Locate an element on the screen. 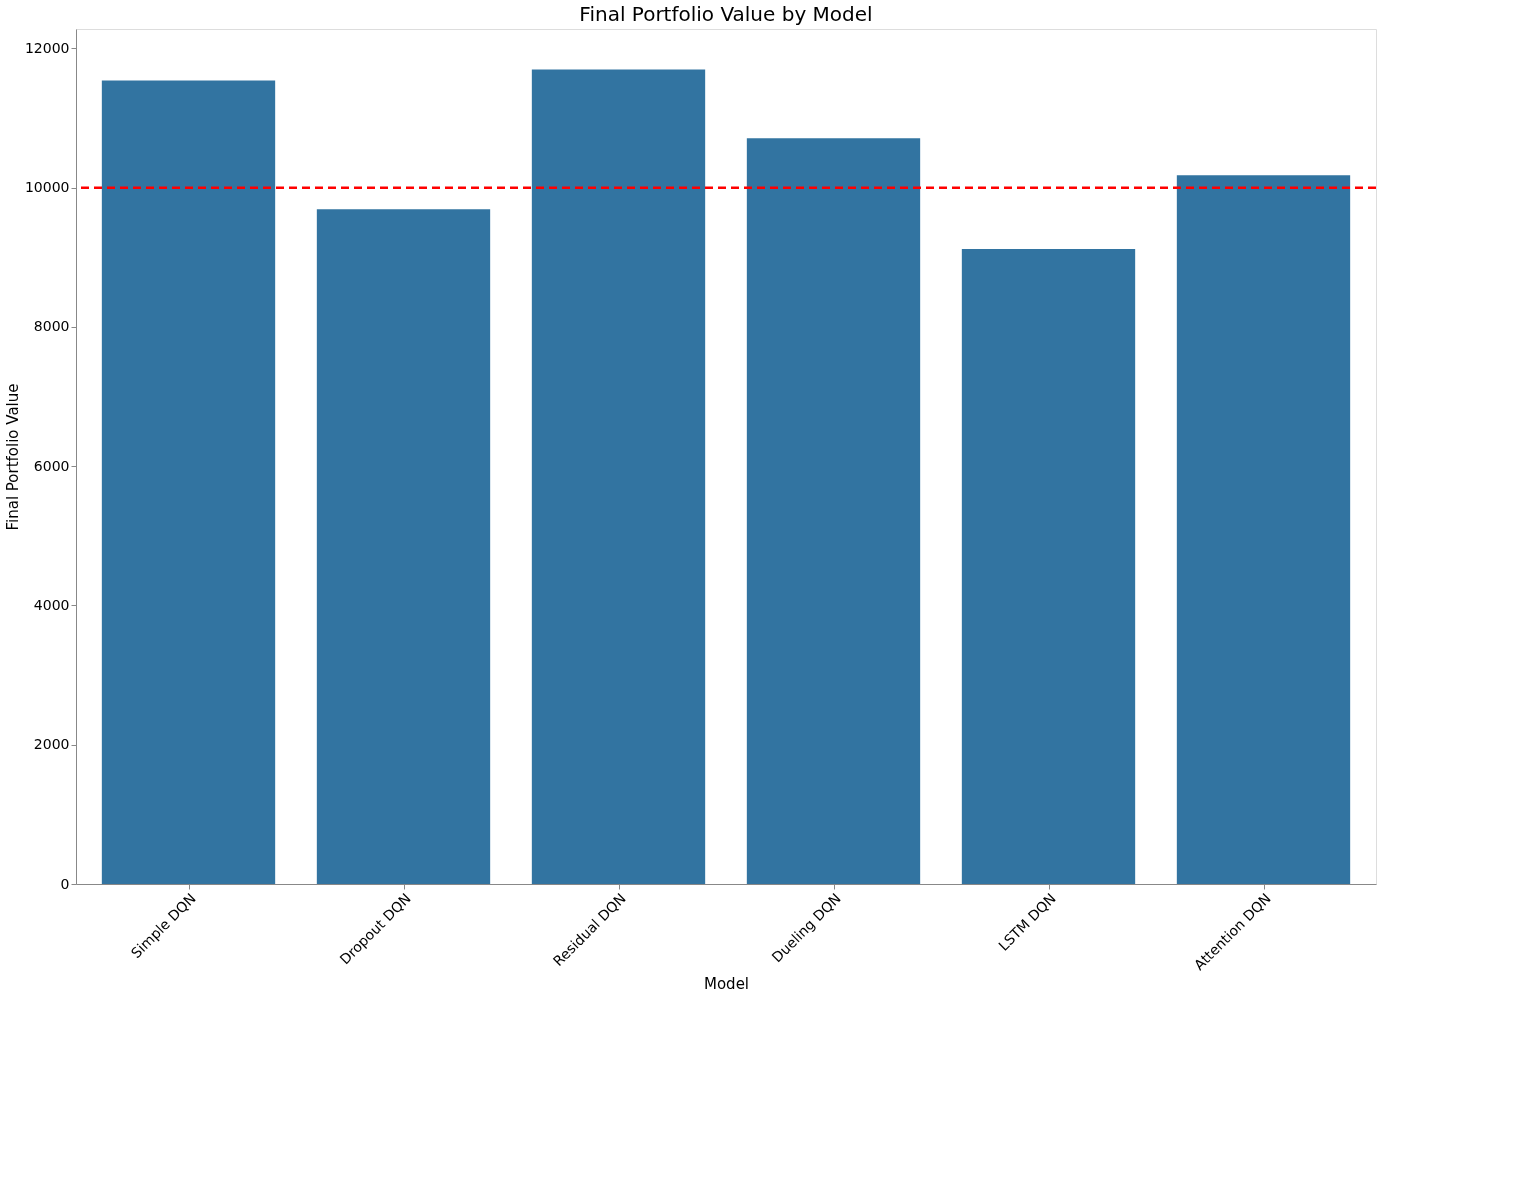 The height and width of the screenshot is (1194, 1526). y-tick-label: 8000 is located at coordinates (51, 326).